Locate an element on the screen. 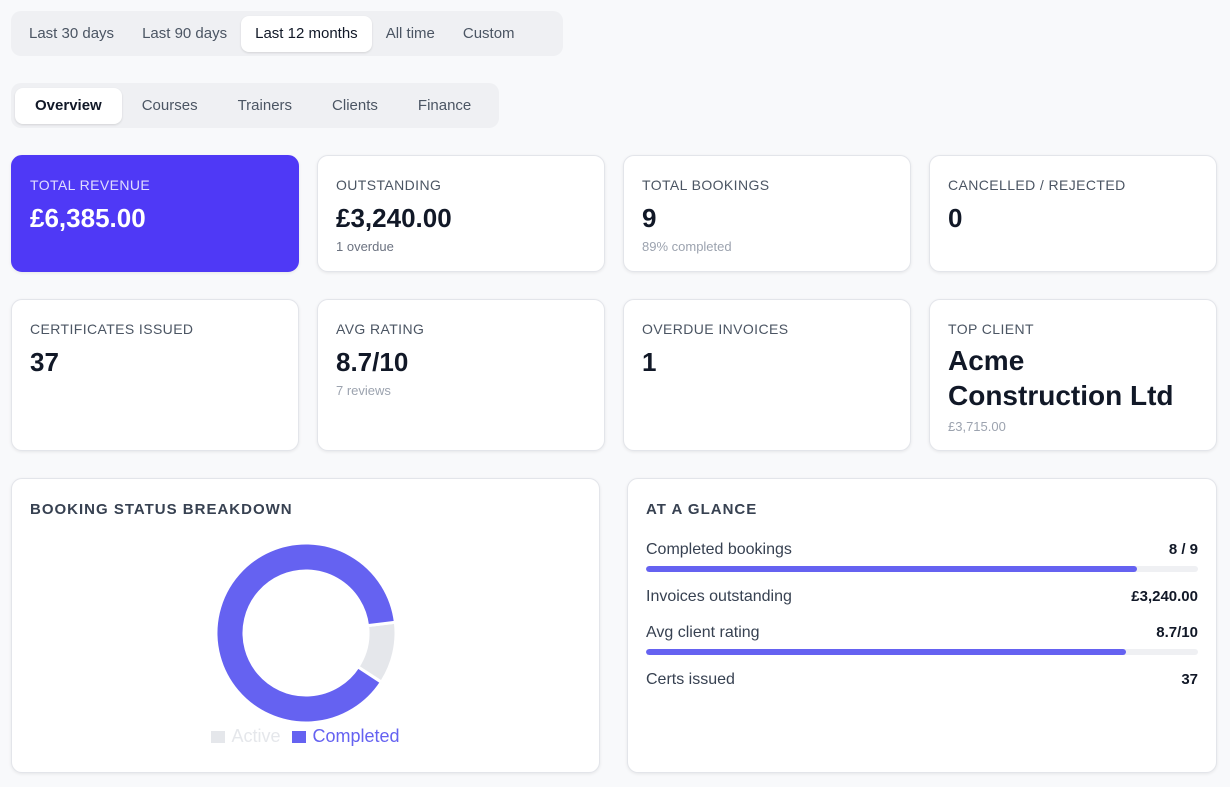  kpi-label: TOP CLIENT is located at coordinates (991, 329).